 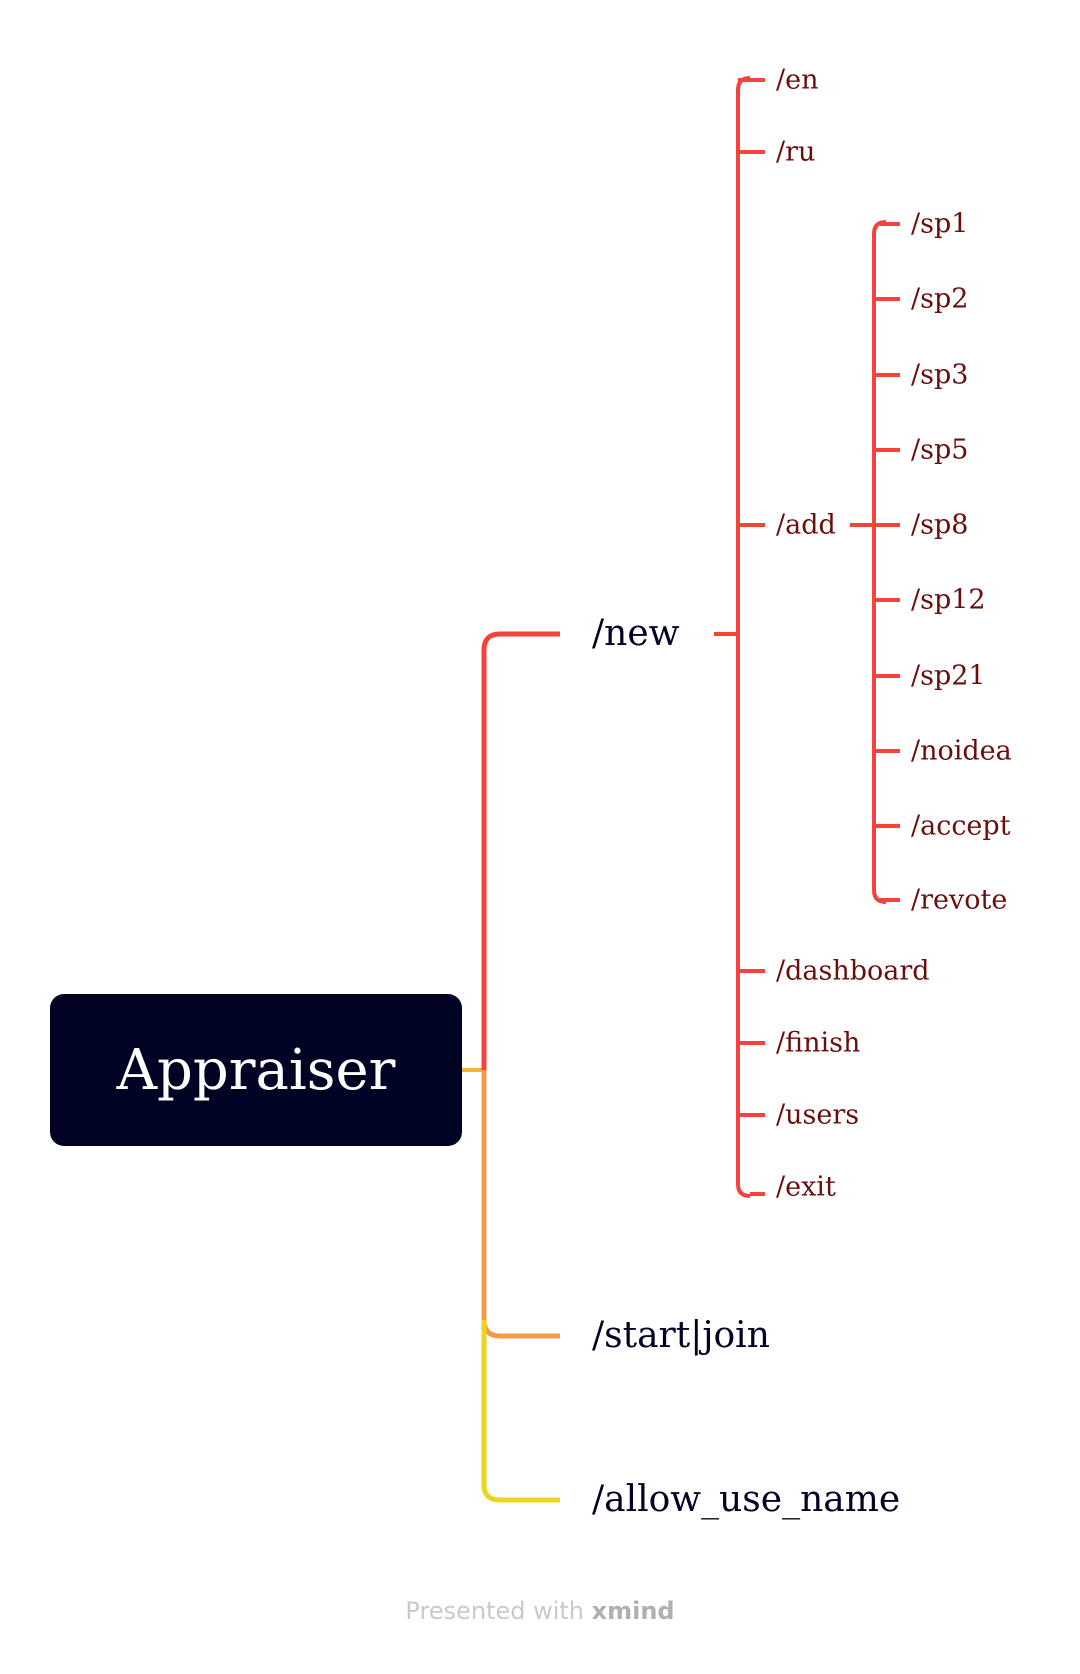 I want to click on topic-finish: /finish, so click(x=818, y=1043).